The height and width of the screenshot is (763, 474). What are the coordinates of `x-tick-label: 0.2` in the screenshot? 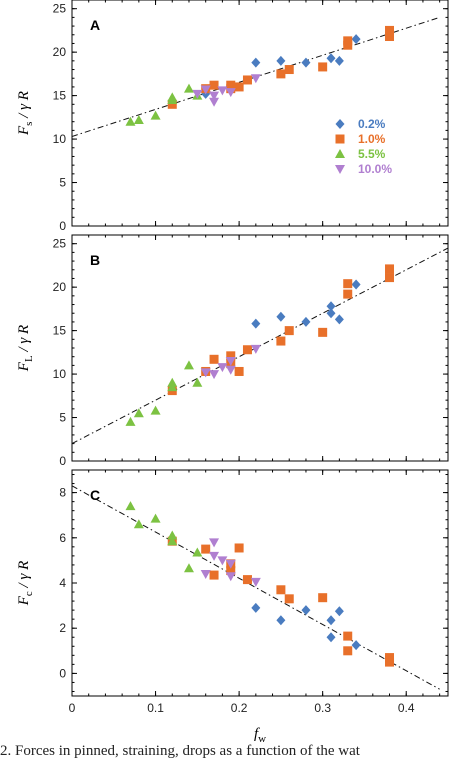 It's located at (239, 708).